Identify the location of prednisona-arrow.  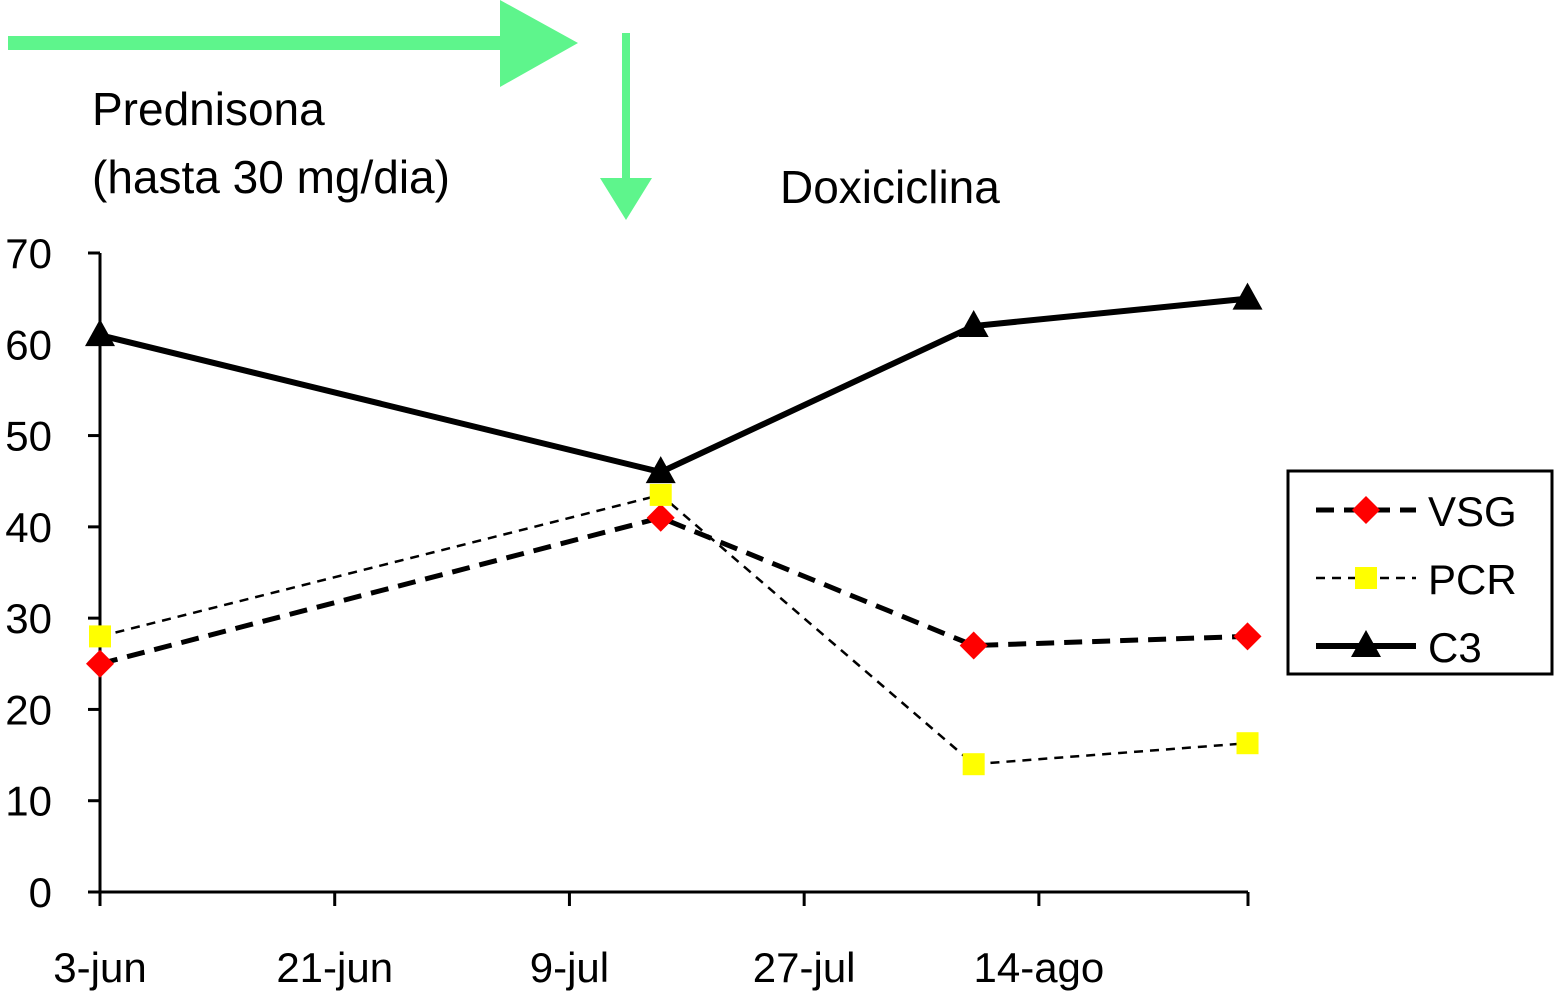
(293, 43).